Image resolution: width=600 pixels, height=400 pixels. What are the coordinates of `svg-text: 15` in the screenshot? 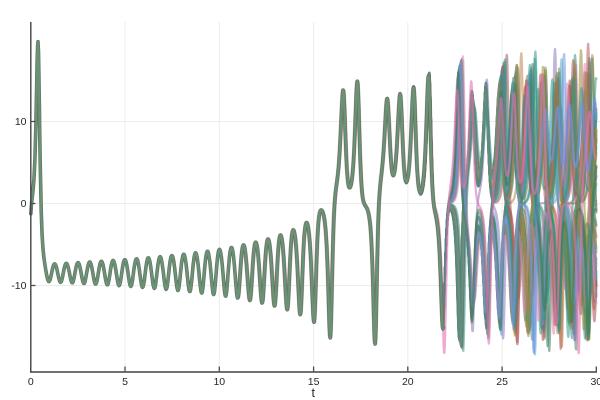 It's located at (314, 382).